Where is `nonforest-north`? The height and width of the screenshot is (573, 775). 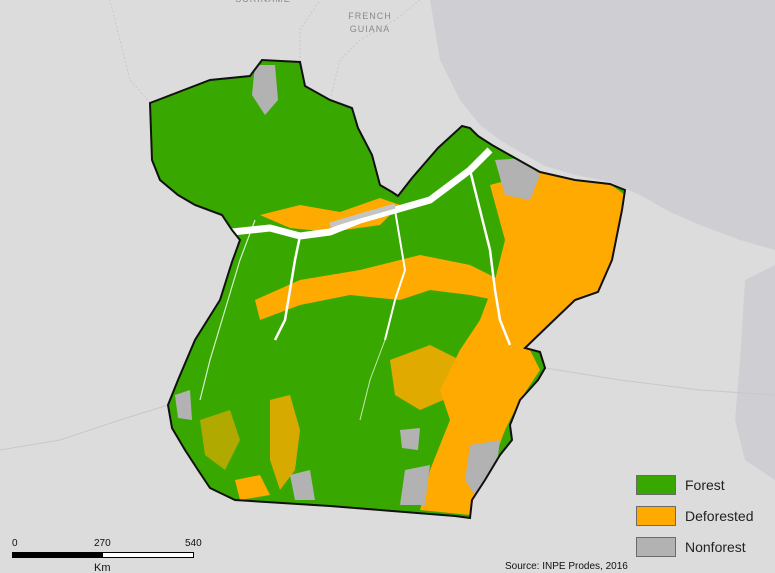
nonforest-north is located at coordinates (265, 90).